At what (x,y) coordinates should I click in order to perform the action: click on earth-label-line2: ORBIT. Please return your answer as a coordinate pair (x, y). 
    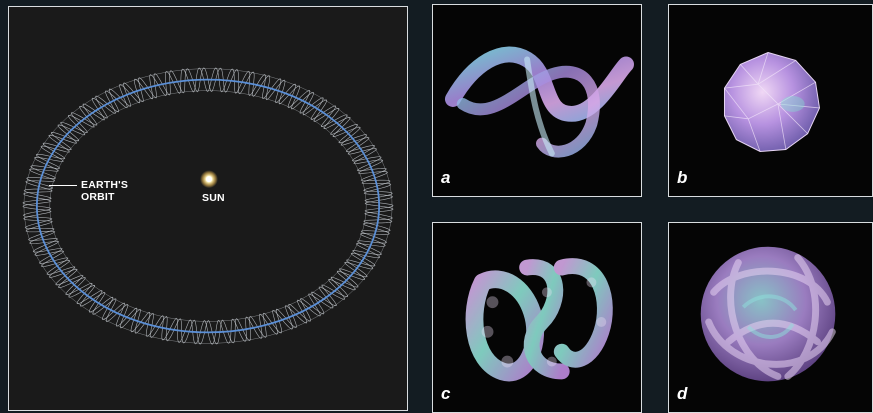
    Looking at the image, I should click on (98, 197).